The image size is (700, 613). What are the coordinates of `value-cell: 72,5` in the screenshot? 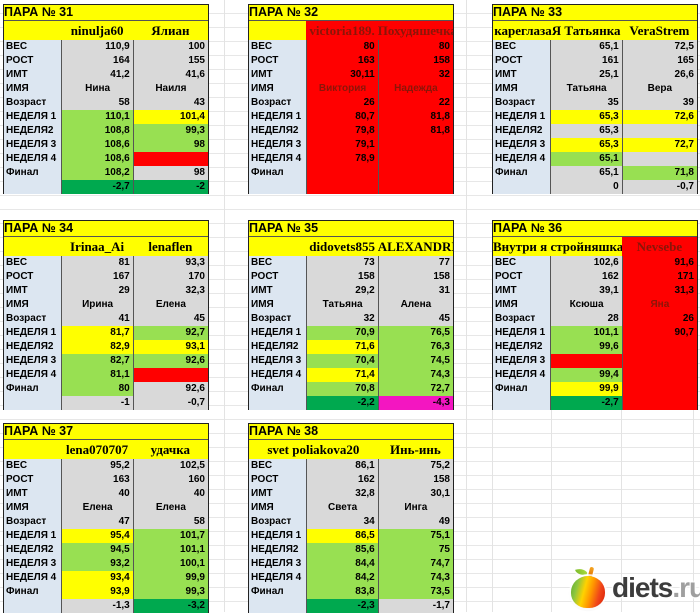 It's located at (659, 47).